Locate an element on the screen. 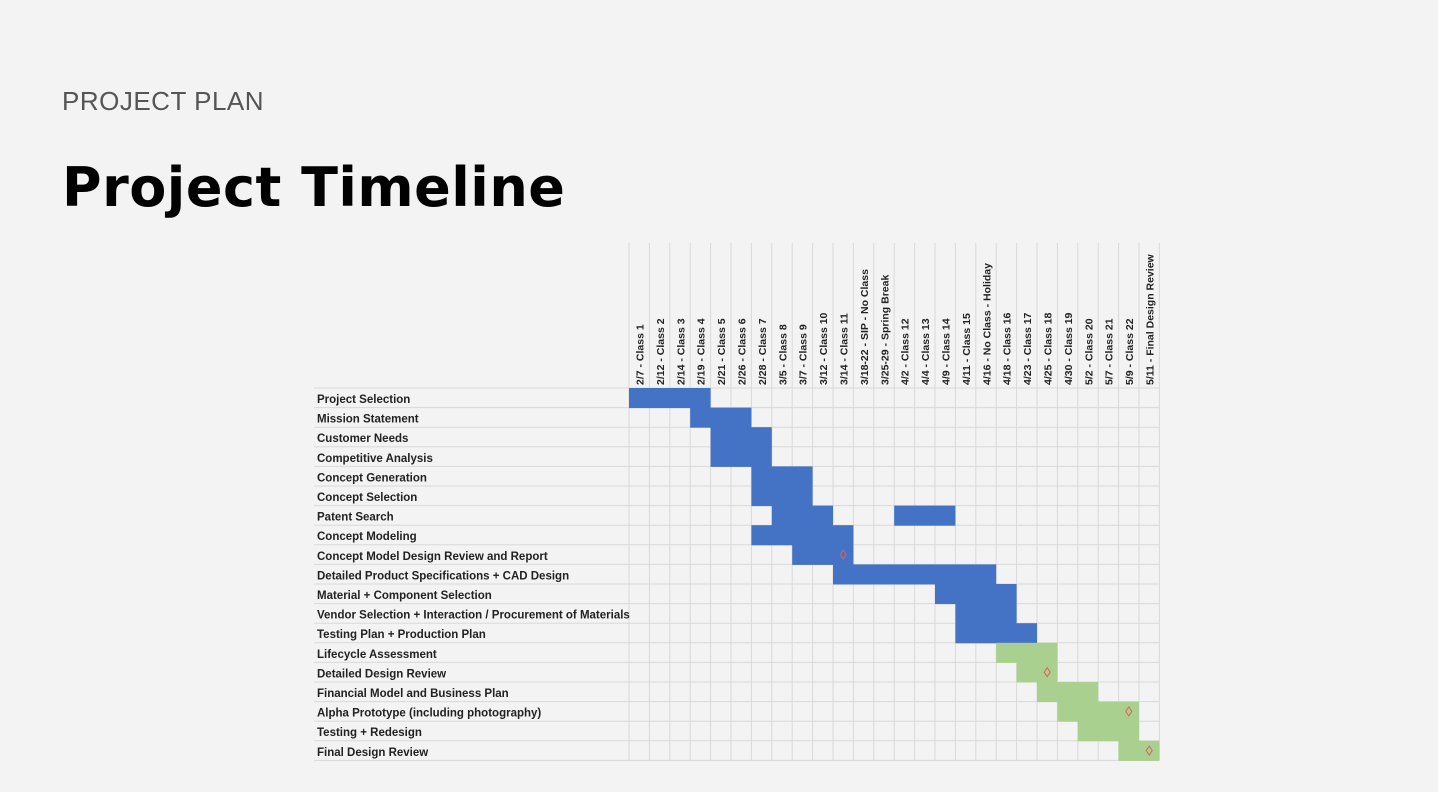  task-label: Detailed Design Review is located at coordinates (381, 674).